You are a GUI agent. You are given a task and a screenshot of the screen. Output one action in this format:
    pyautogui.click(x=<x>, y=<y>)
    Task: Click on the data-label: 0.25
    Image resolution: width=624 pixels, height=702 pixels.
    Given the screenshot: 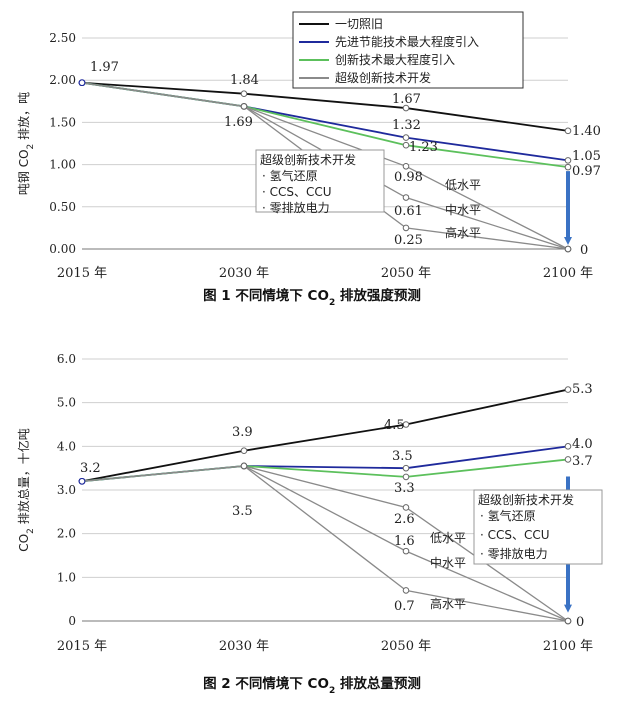 What is the action you would take?
    pyautogui.click(x=408, y=240)
    